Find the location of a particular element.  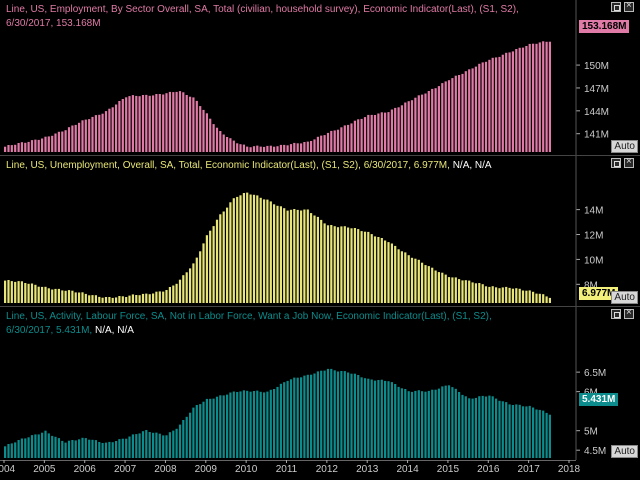

unemployment-auto-scale-button: Auto is located at coordinates (624, 297).